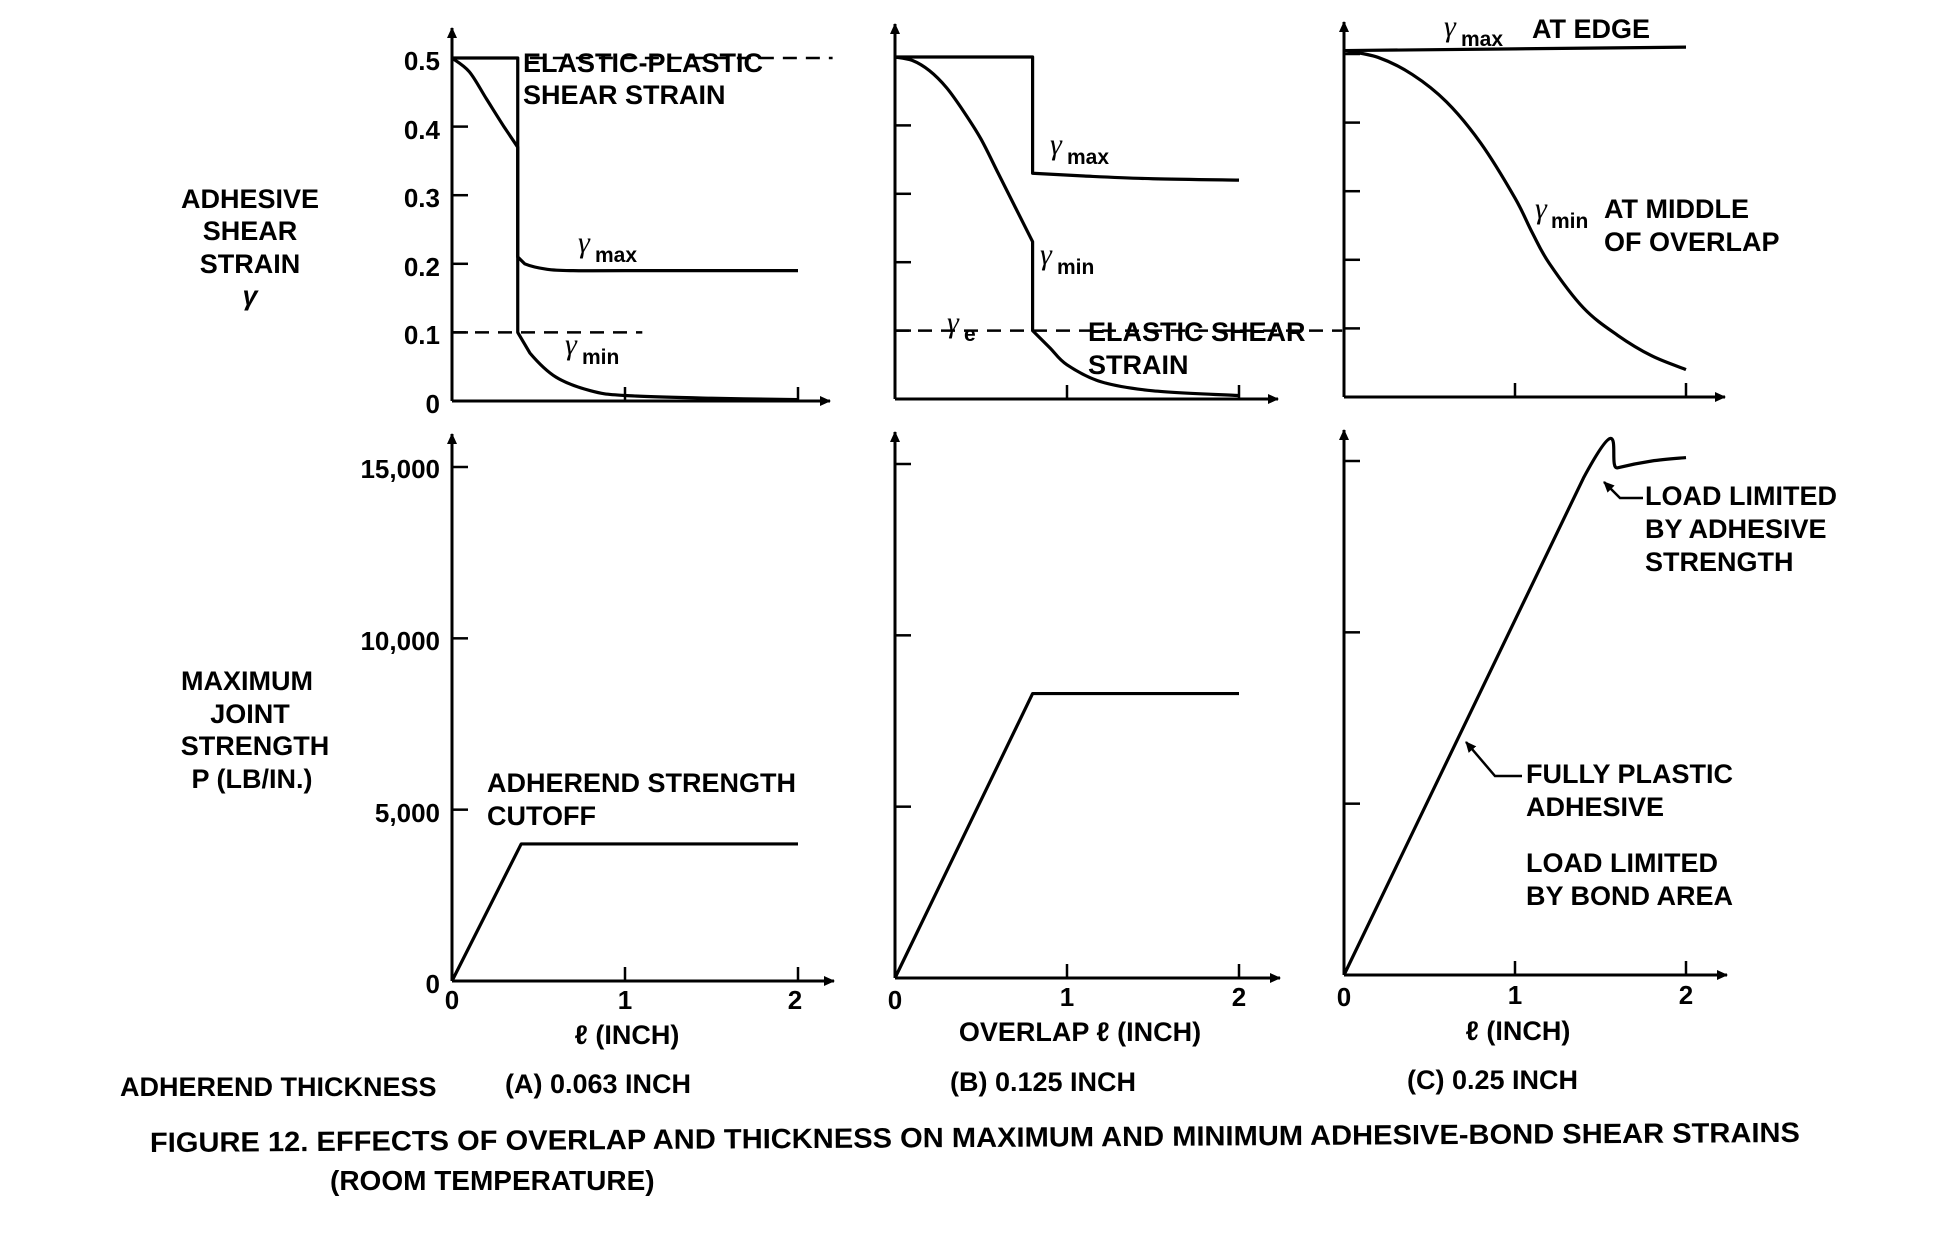  What do you see at coordinates (400, 726) in the screenshot?
I see `bottom-y-ticks: 15,000 10,000 5,000 0` at bounding box center [400, 726].